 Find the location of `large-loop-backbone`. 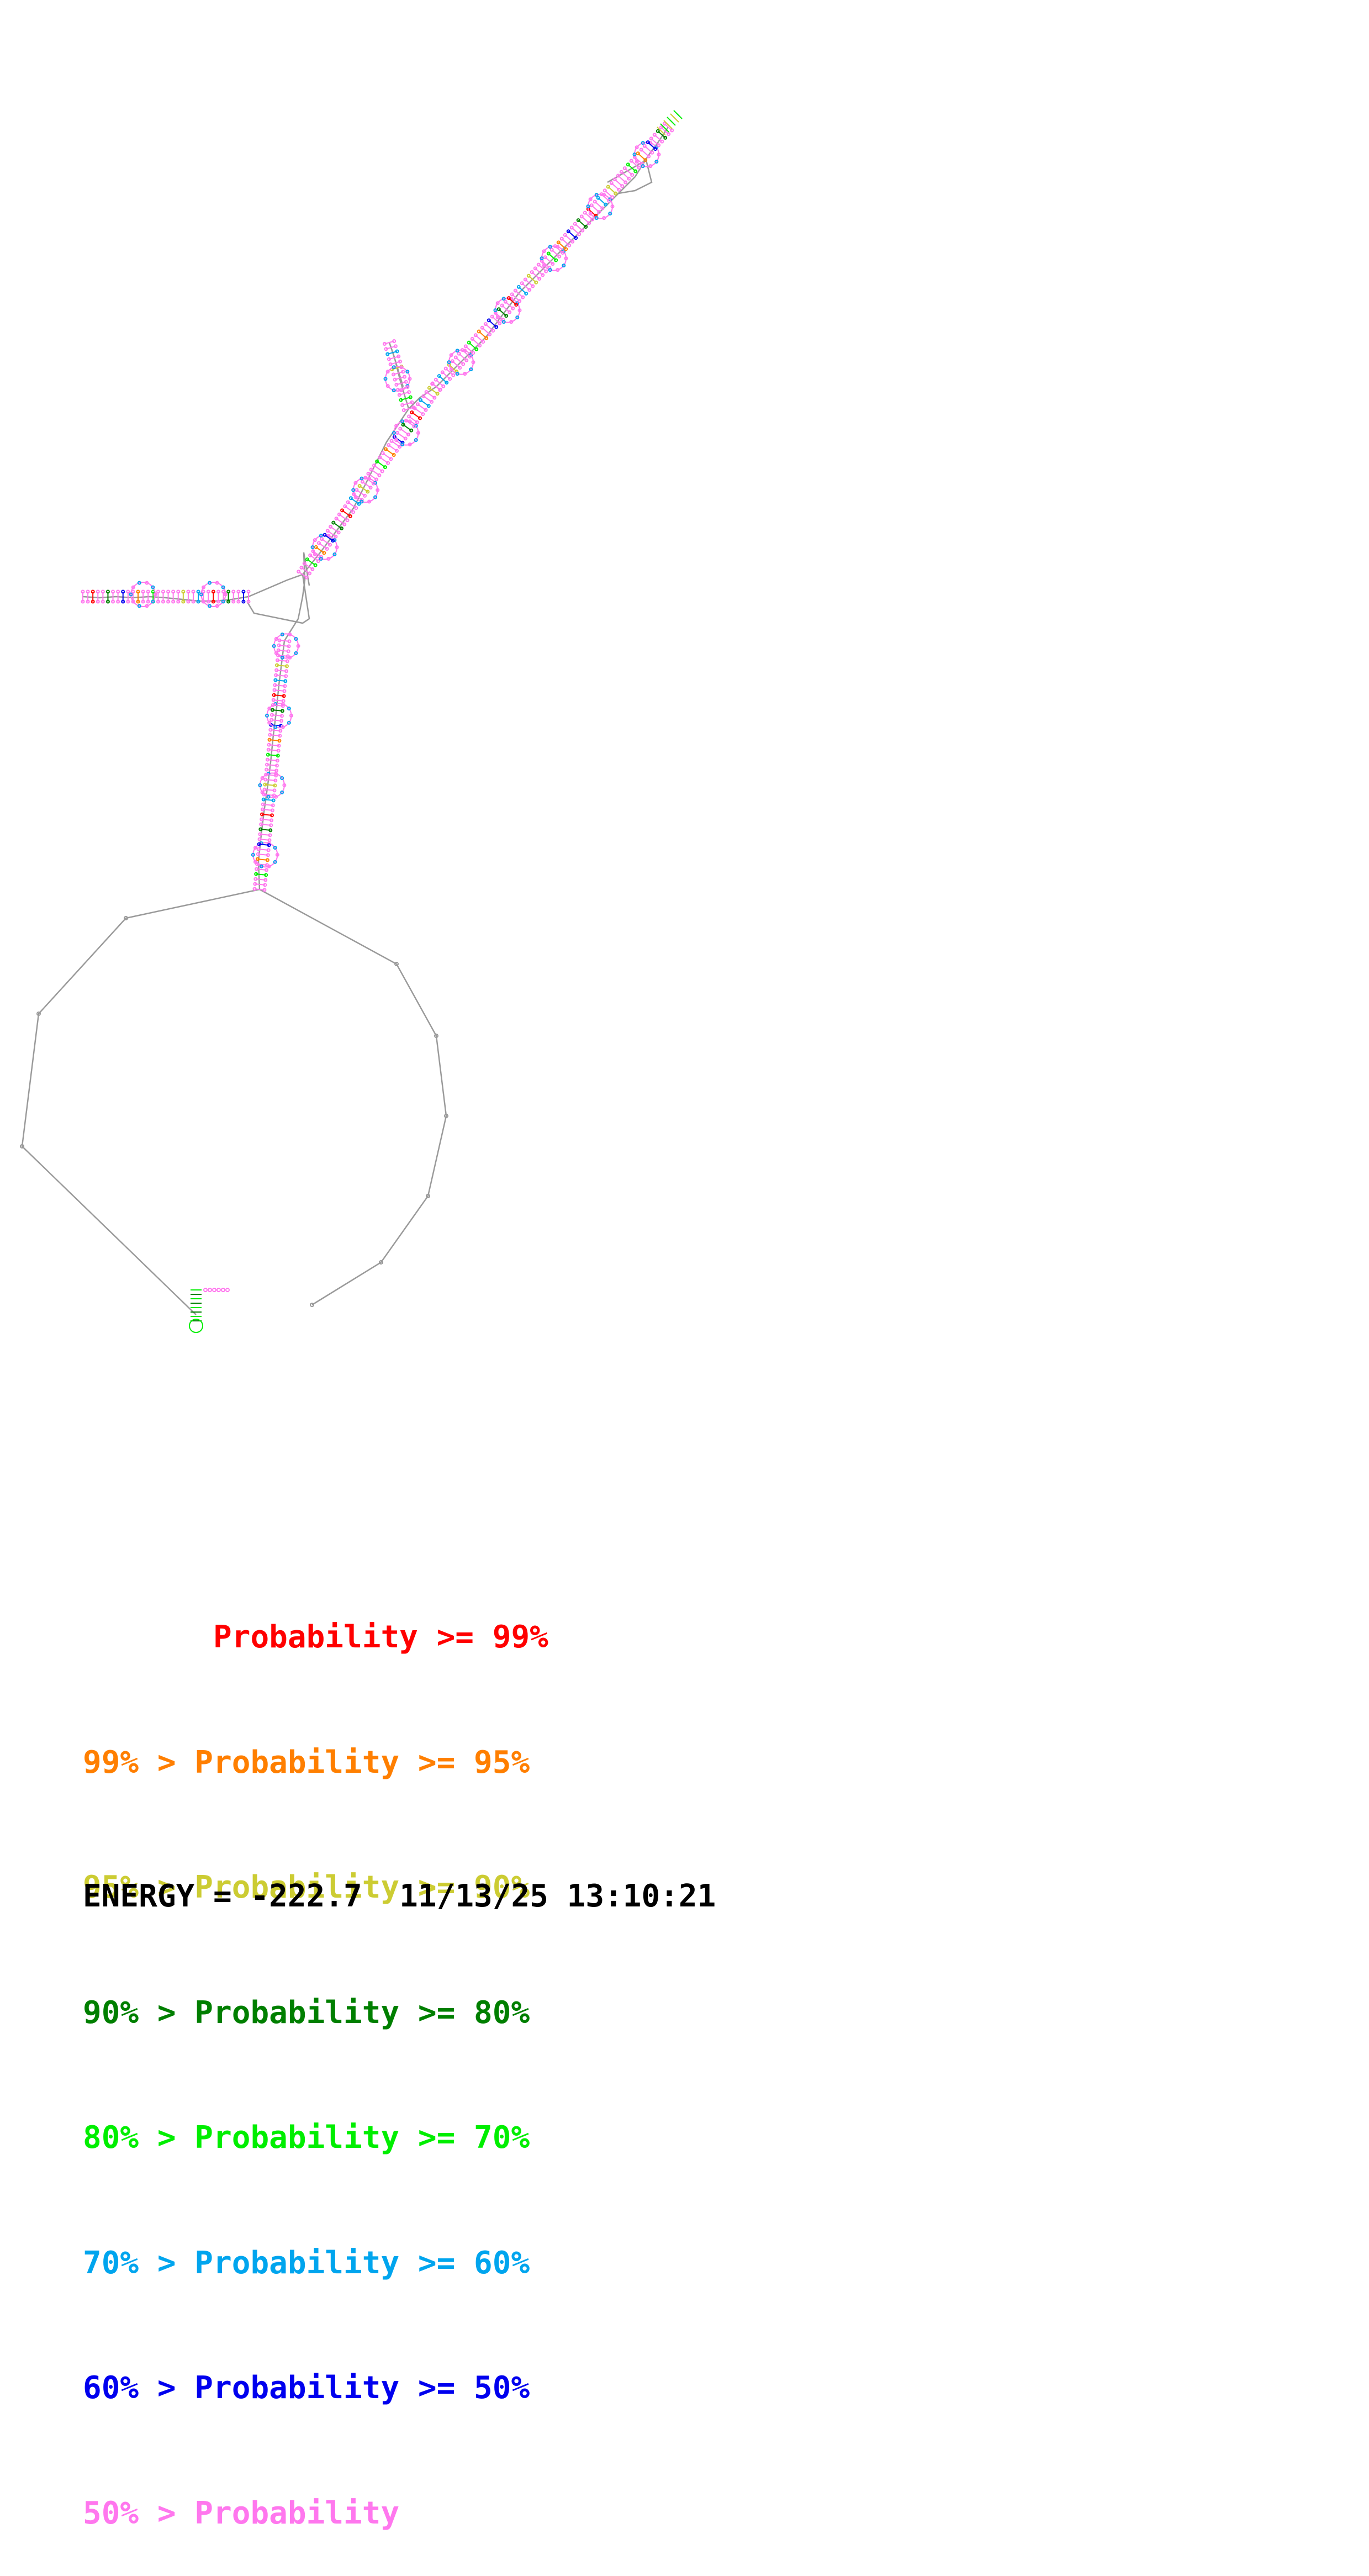

large-loop-backbone is located at coordinates (140, 1101).